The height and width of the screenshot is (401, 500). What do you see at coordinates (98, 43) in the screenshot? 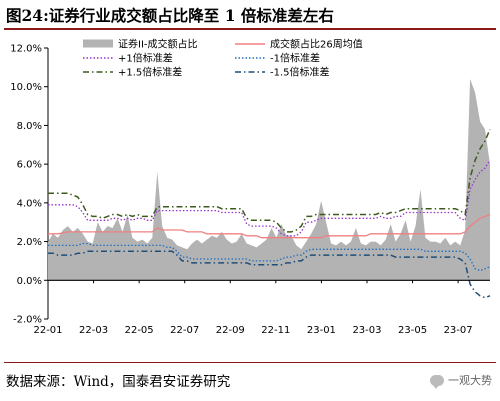
I see `legend-swatch` at bounding box center [98, 43].